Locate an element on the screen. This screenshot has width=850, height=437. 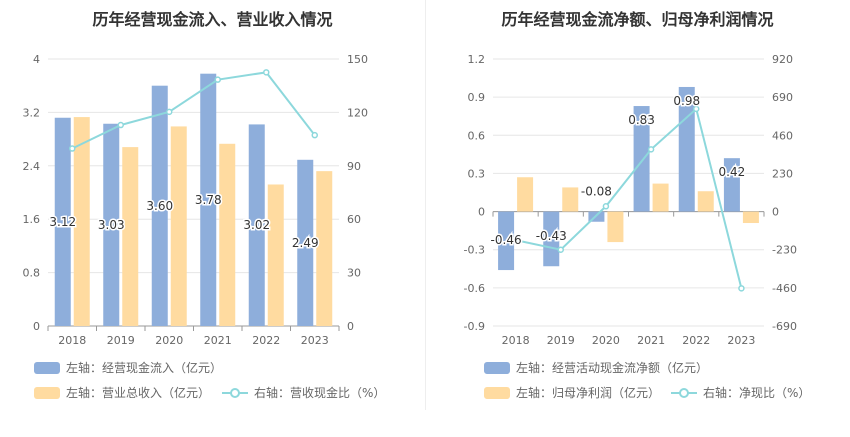
legend-label: 左轴：归母净利润（亿元） is located at coordinates (588, 393).